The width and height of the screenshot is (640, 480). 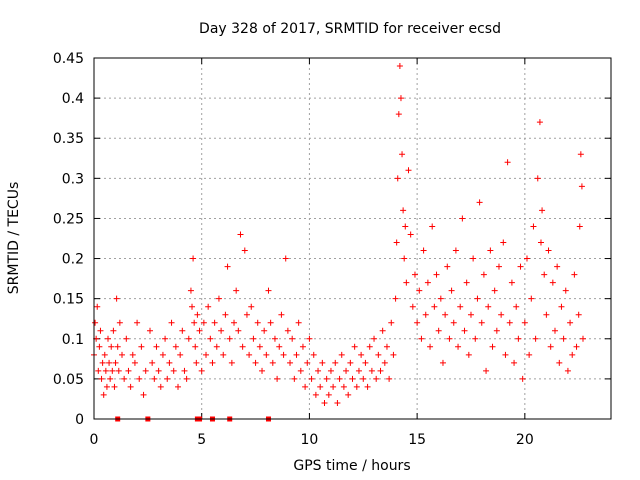 What do you see at coordinates (73, 260) in the screenshot?
I see `y-tick-label: 0.2` at bounding box center [73, 260].